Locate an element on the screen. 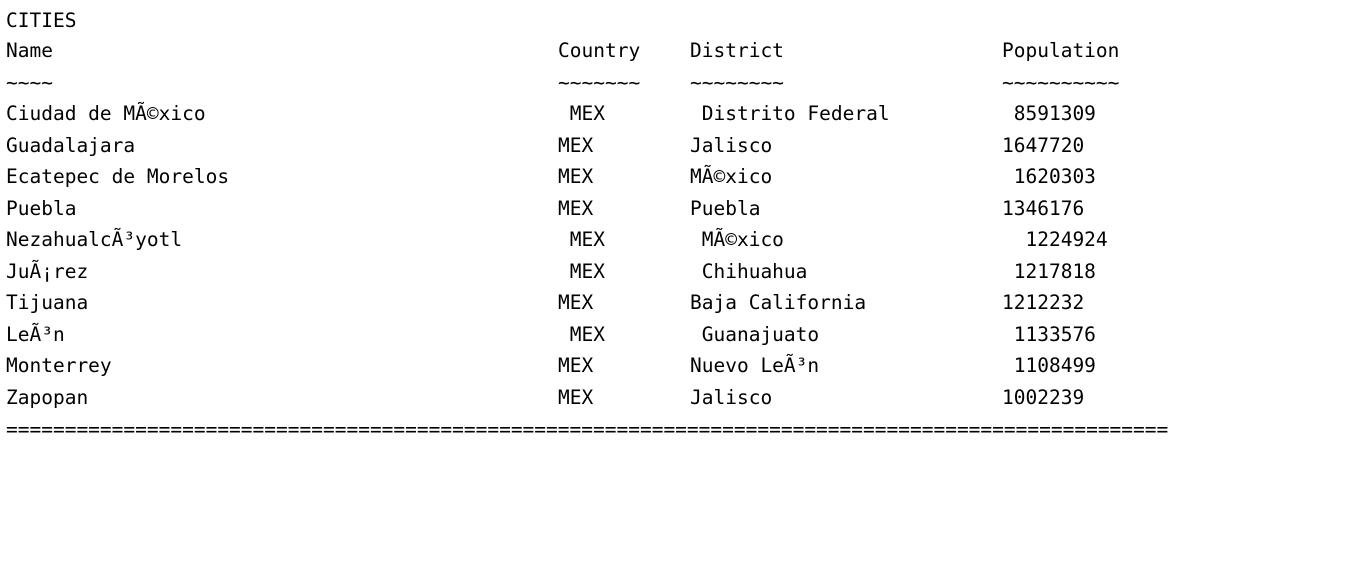 The image size is (1357, 574). row-population: 1620303 is located at coordinates (1049, 176).